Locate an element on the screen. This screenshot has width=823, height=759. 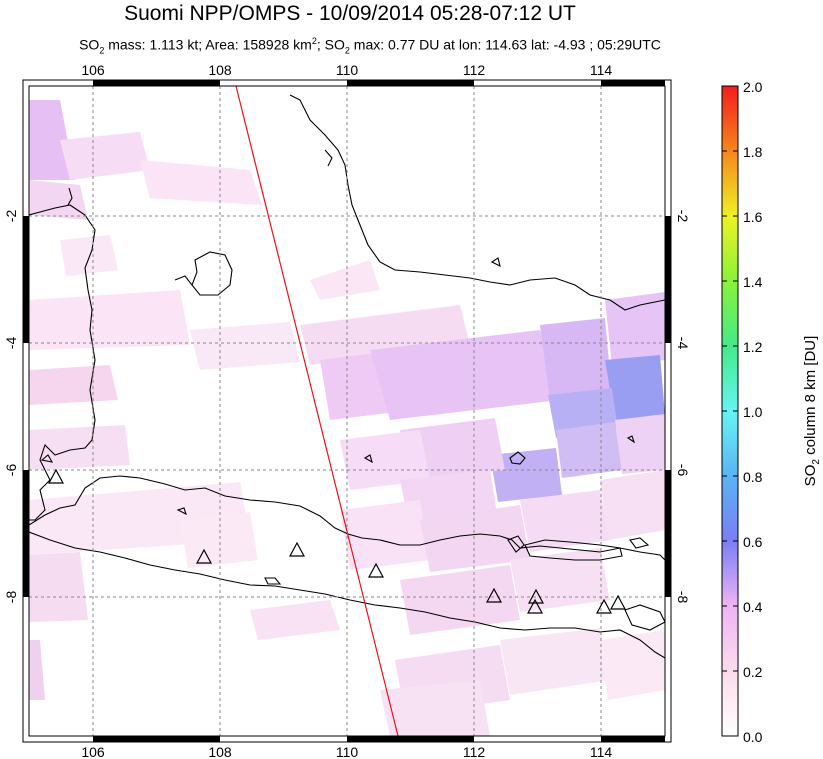
volcano-markers is located at coordinates (337, 541).